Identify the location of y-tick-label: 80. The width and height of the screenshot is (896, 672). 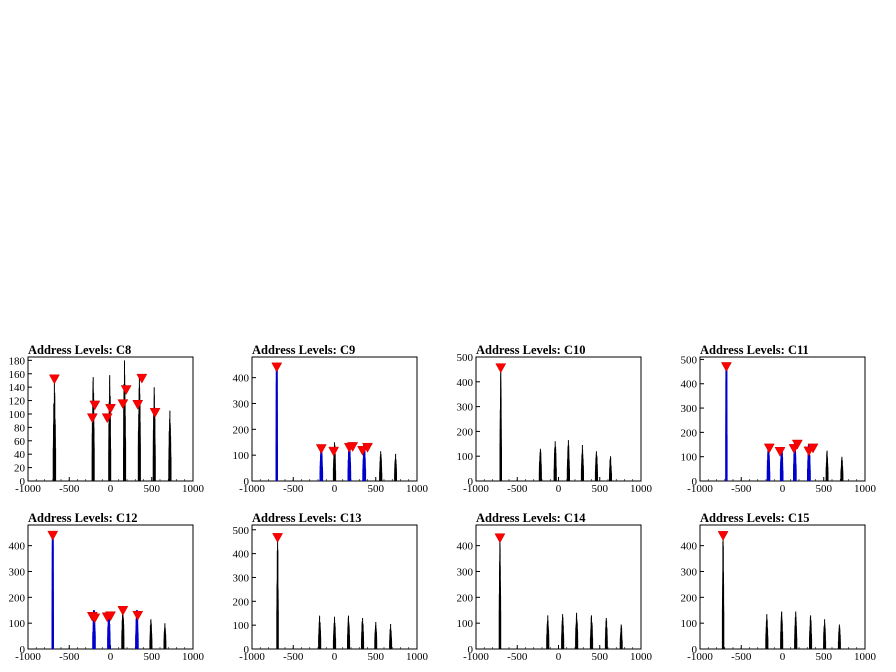
(20, 428).